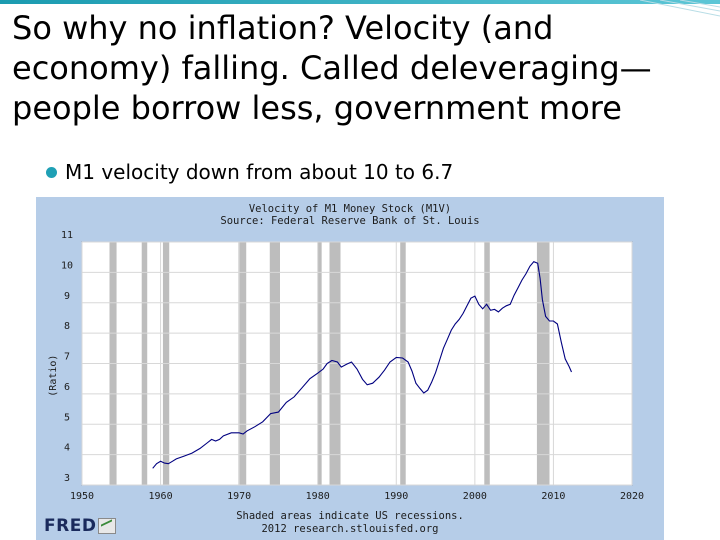 The width and height of the screenshot is (720, 540). Describe the element at coordinates (67, 387) in the screenshot. I see `y-tick-label: 6` at that location.